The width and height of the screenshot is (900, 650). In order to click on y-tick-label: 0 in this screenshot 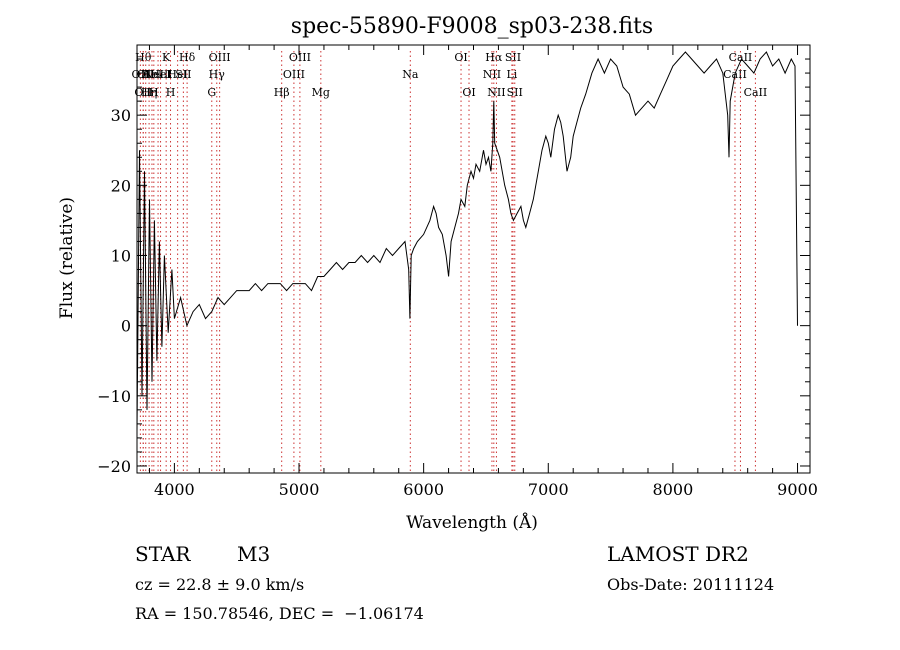, I will do `click(126, 326)`.